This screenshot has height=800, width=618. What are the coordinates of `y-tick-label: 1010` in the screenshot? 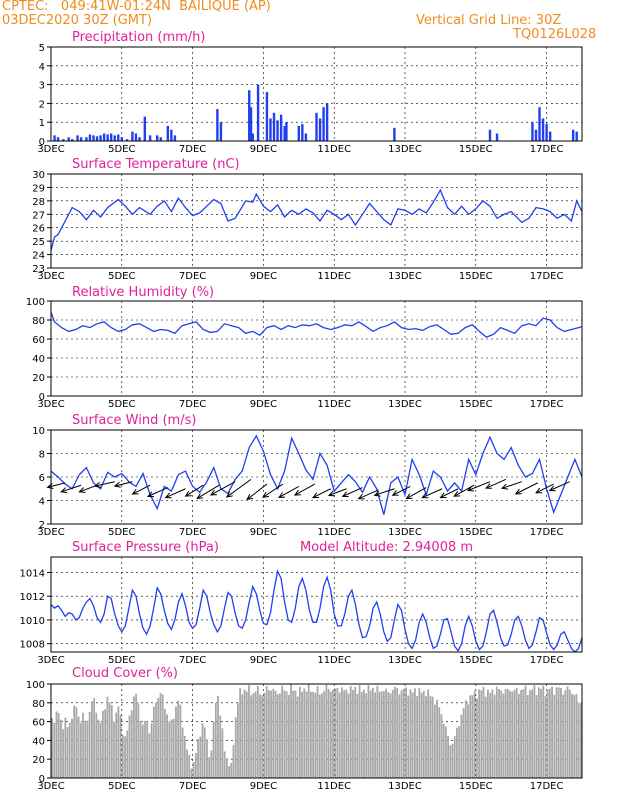 It's located at (32, 621).